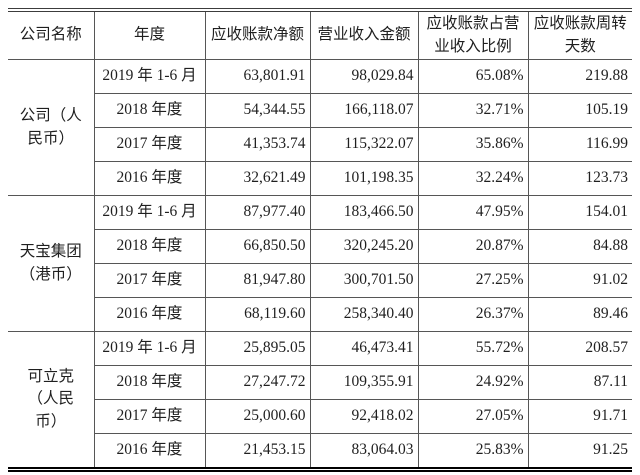 The height and width of the screenshot is (475, 640). I want to click on cell-revenue: 115,322.07, so click(364, 144).